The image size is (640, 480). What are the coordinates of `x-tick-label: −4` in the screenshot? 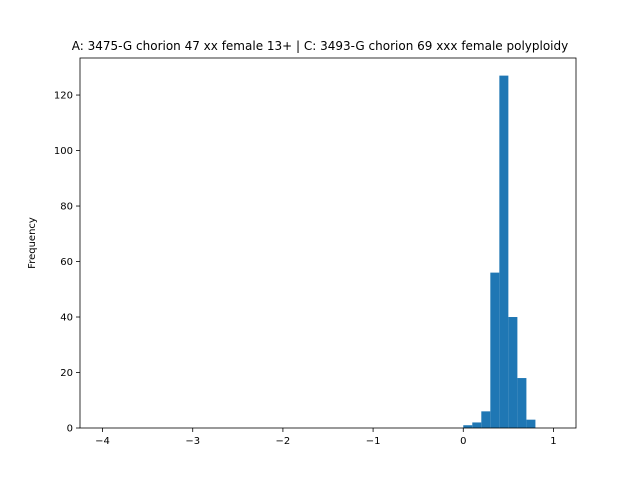 It's located at (102, 441).